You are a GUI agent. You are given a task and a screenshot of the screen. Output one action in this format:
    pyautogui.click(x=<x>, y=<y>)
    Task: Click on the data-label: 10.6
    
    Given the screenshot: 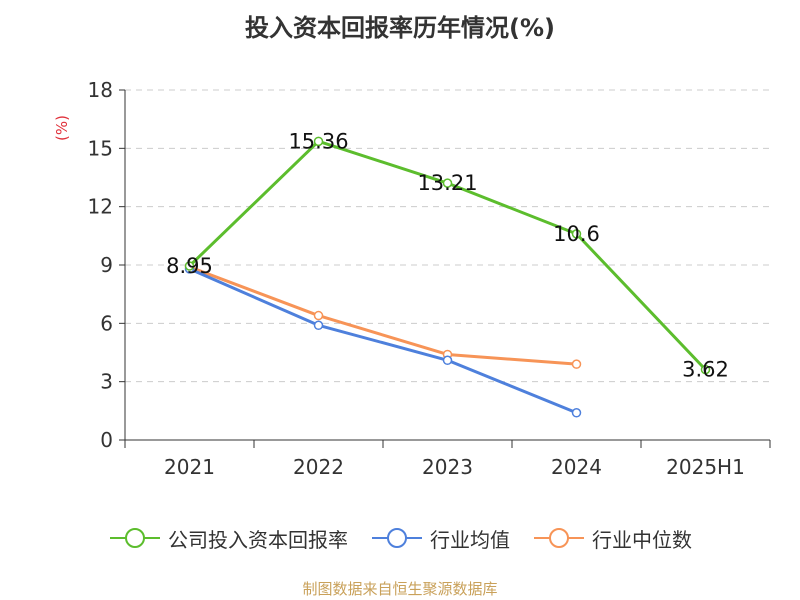 What is the action you would take?
    pyautogui.click(x=576, y=234)
    